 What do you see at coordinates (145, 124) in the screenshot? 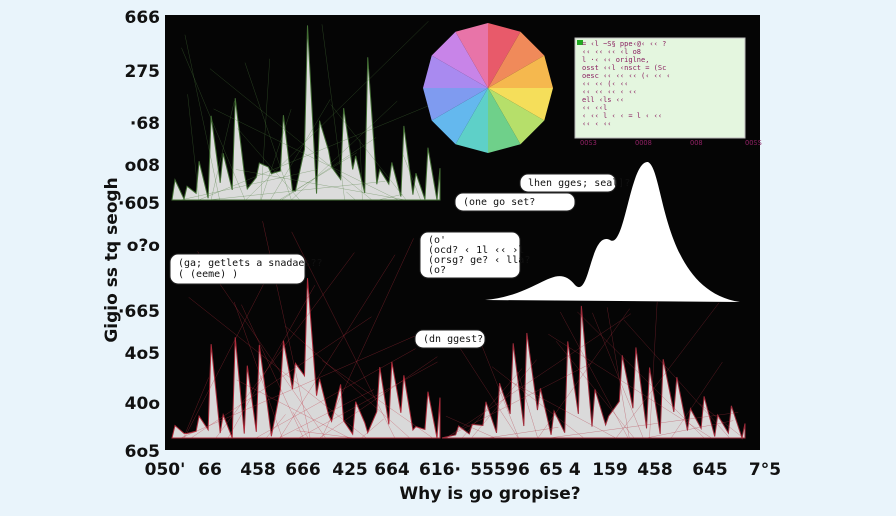
I see `y-label: ·68` at bounding box center [145, 124].